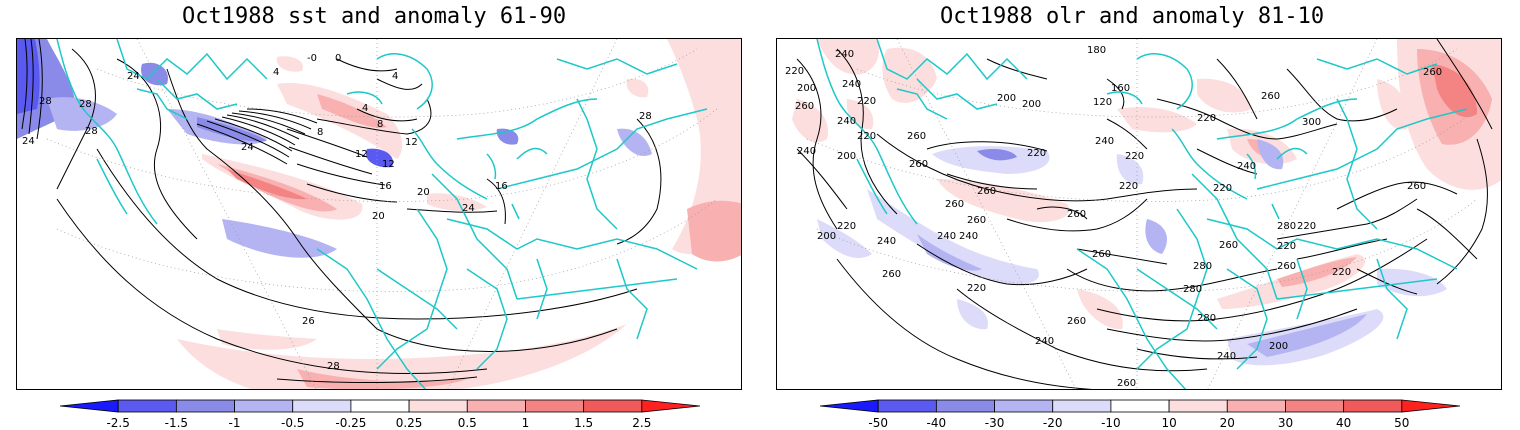 The height and width of the screenshot is (430, 1520). I want to click on colorbar-tick-label: -1.5, so click(176, 423).